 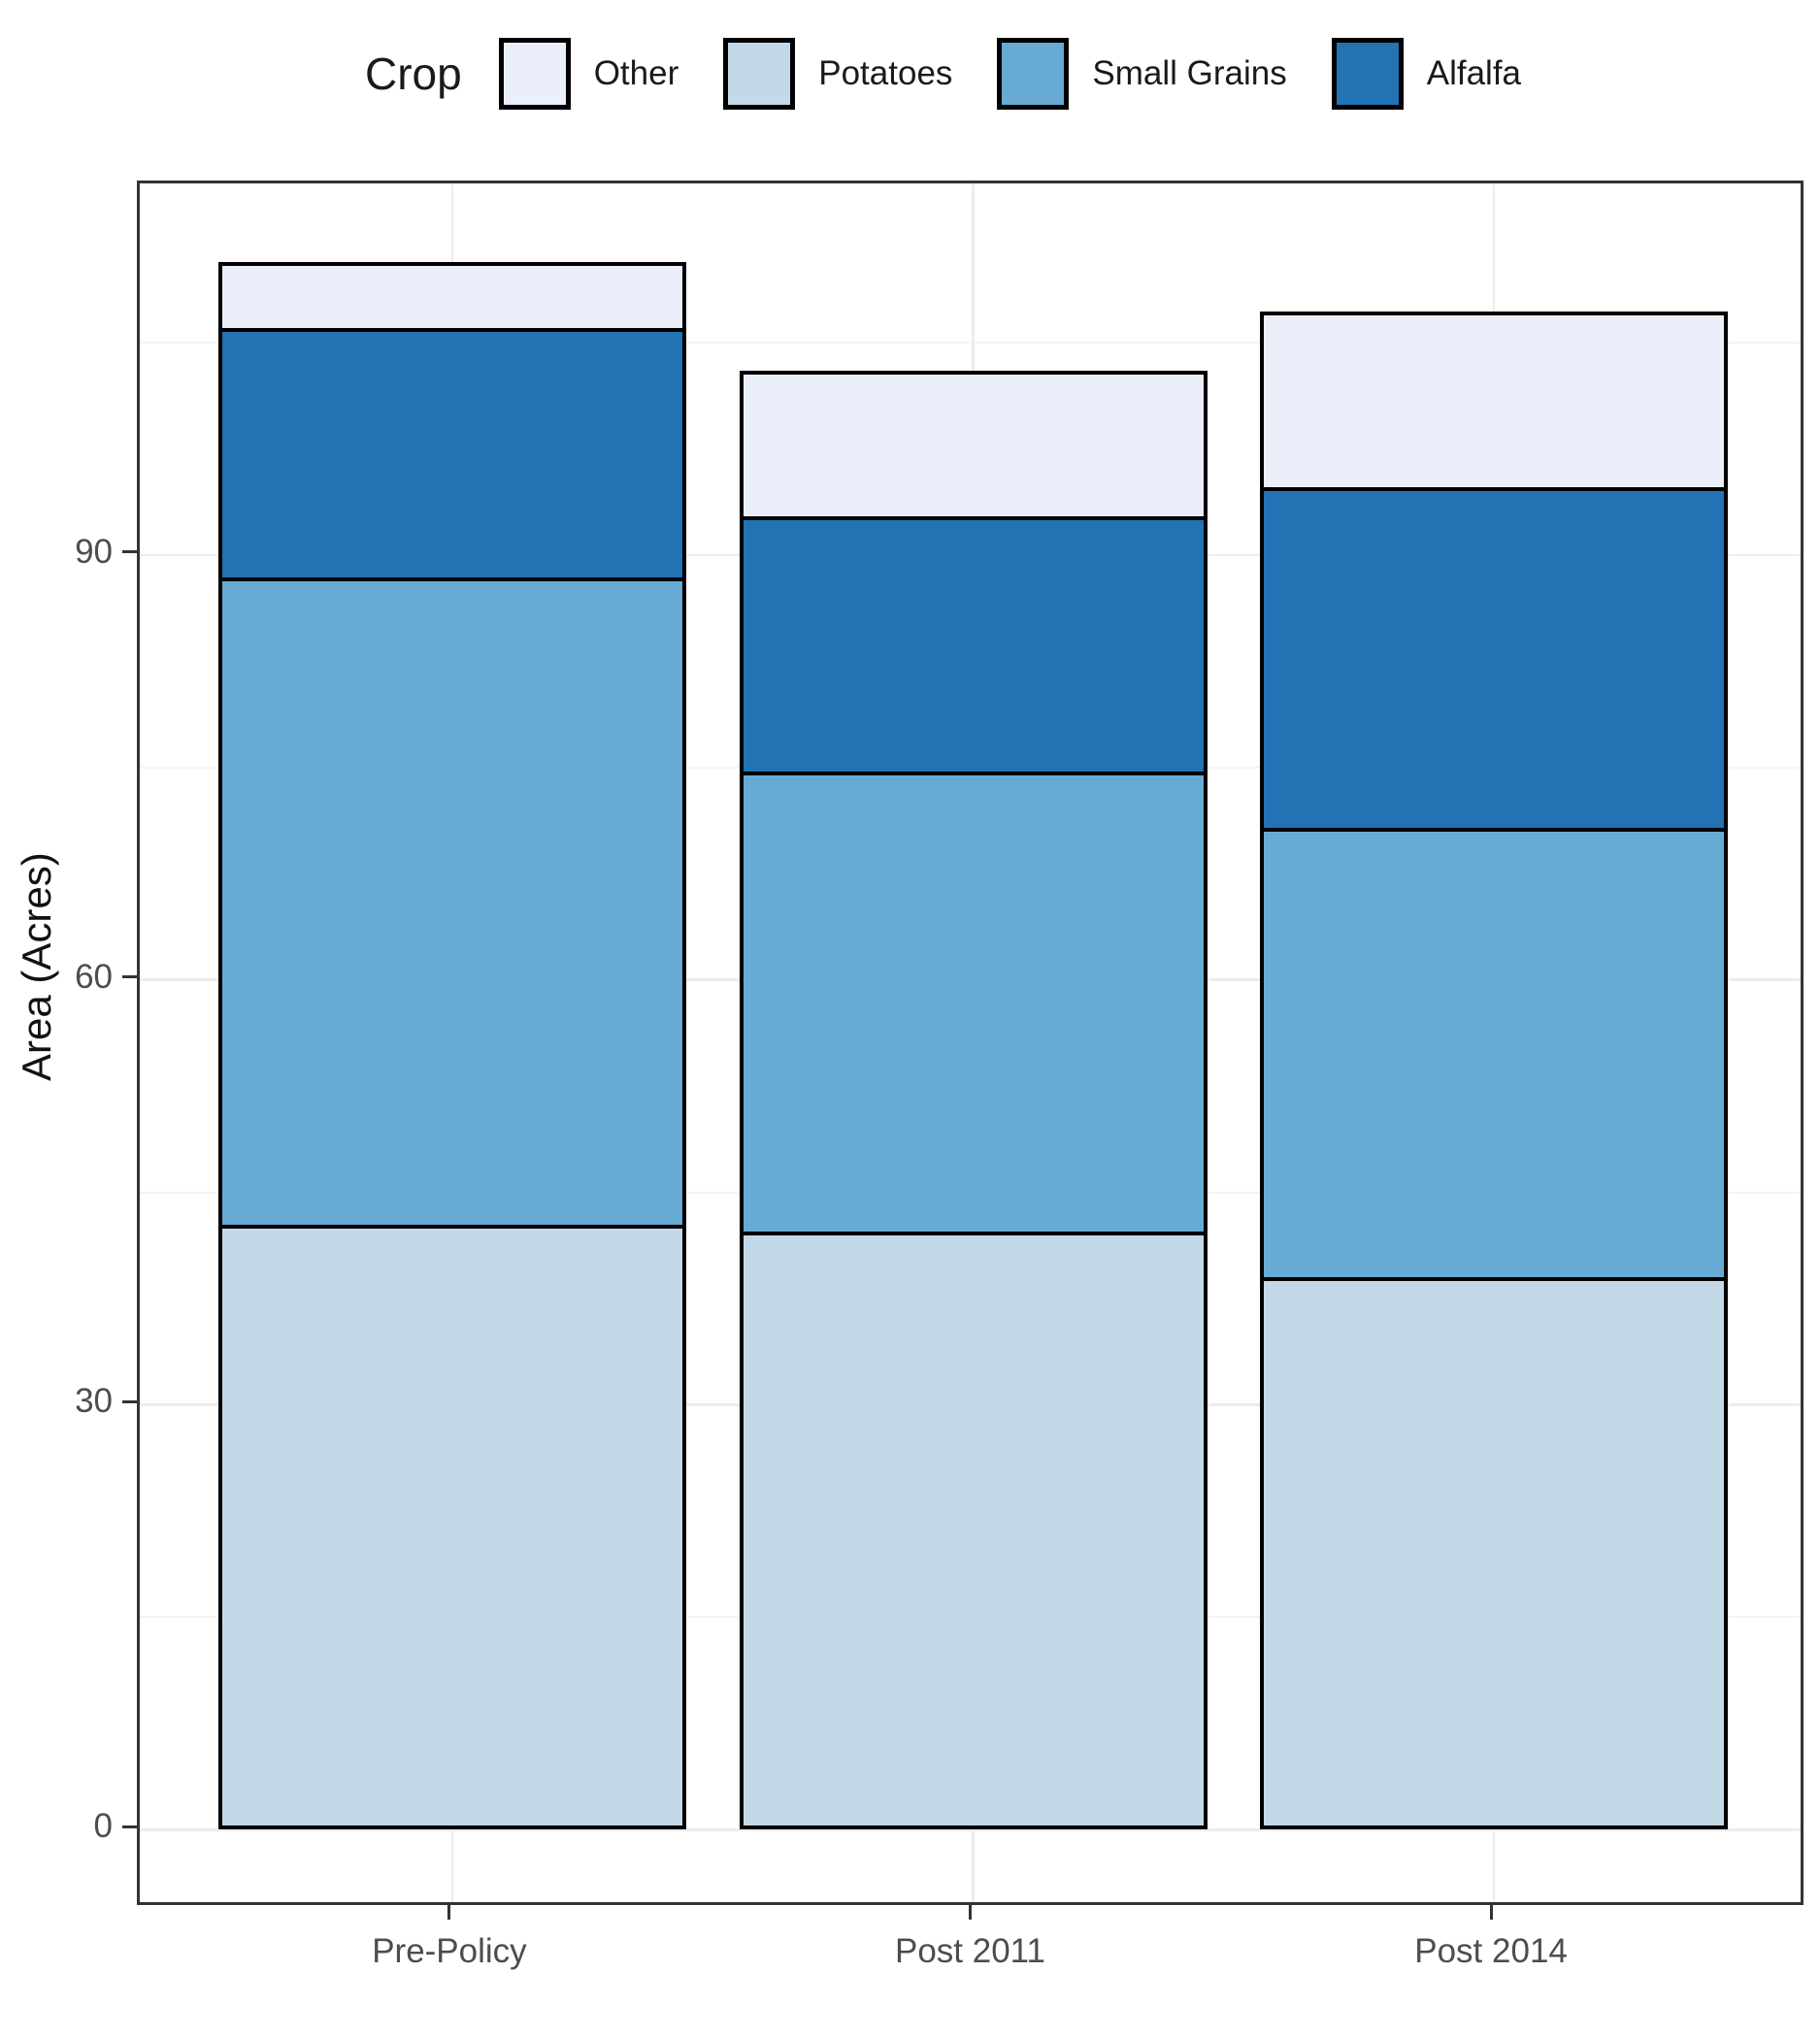 I want to click on y-tick-label: 60, so click(x=94, y=976).